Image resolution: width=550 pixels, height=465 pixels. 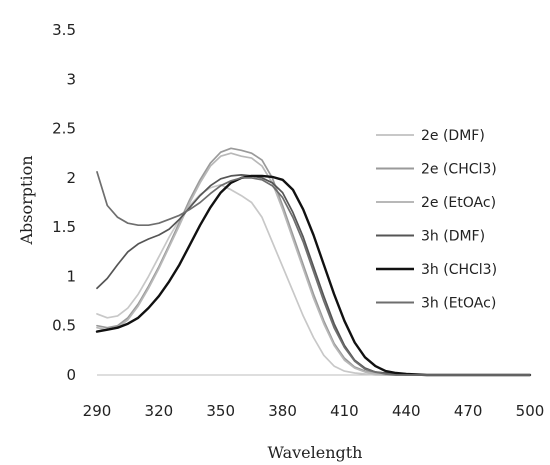 I want to click on x-tick-label: 410, so click(x=344, y=411).